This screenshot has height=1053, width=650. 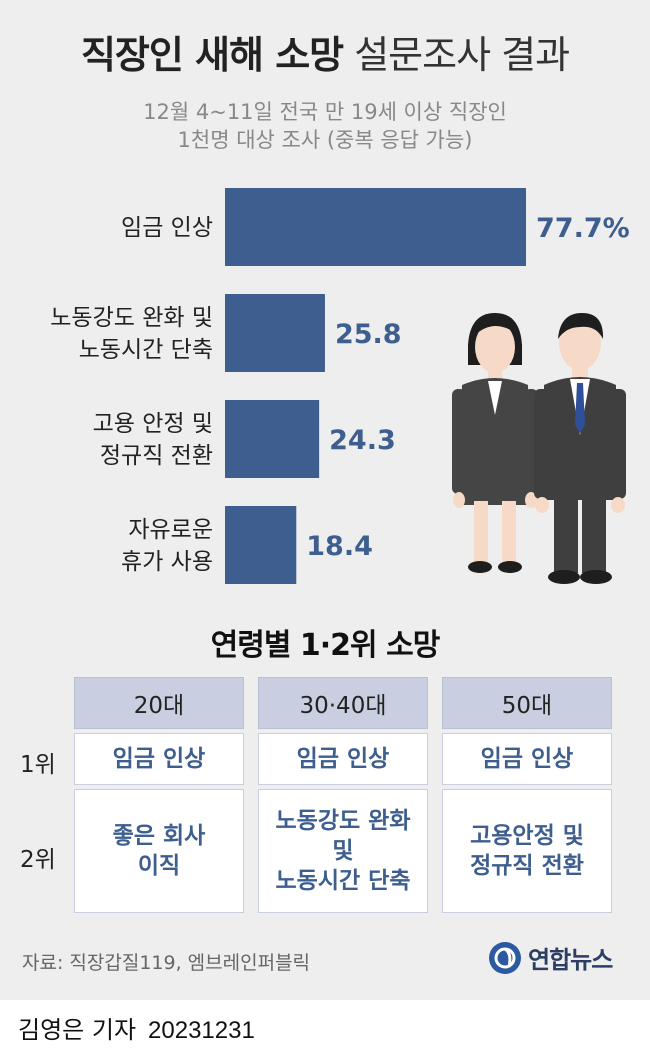 What do you see at coordinates (38, 765) in the screenshot?
I see `rank-label-1: 1위` at bounding box center [38, 765].